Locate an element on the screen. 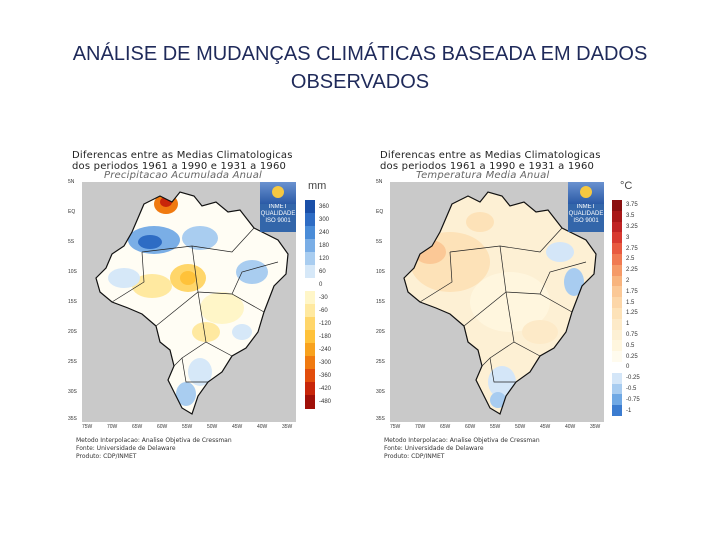 This screenshot has height=540, width=720. scale-label: 0.5 is located at coordinates (630, 345).